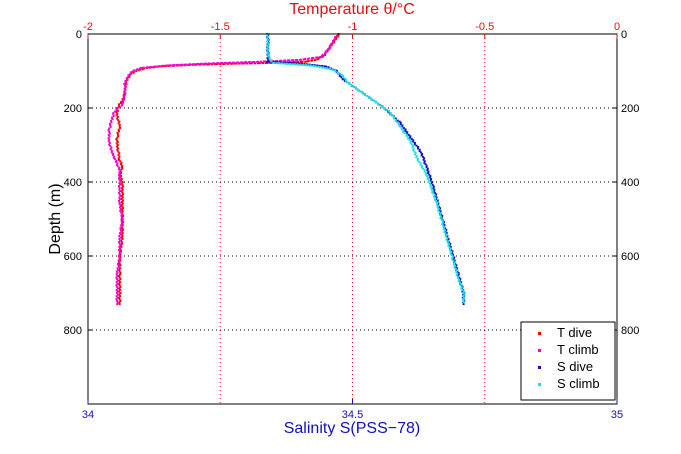  I want to click on legend: T dive T climb S dive S climb, so click(568, 361).